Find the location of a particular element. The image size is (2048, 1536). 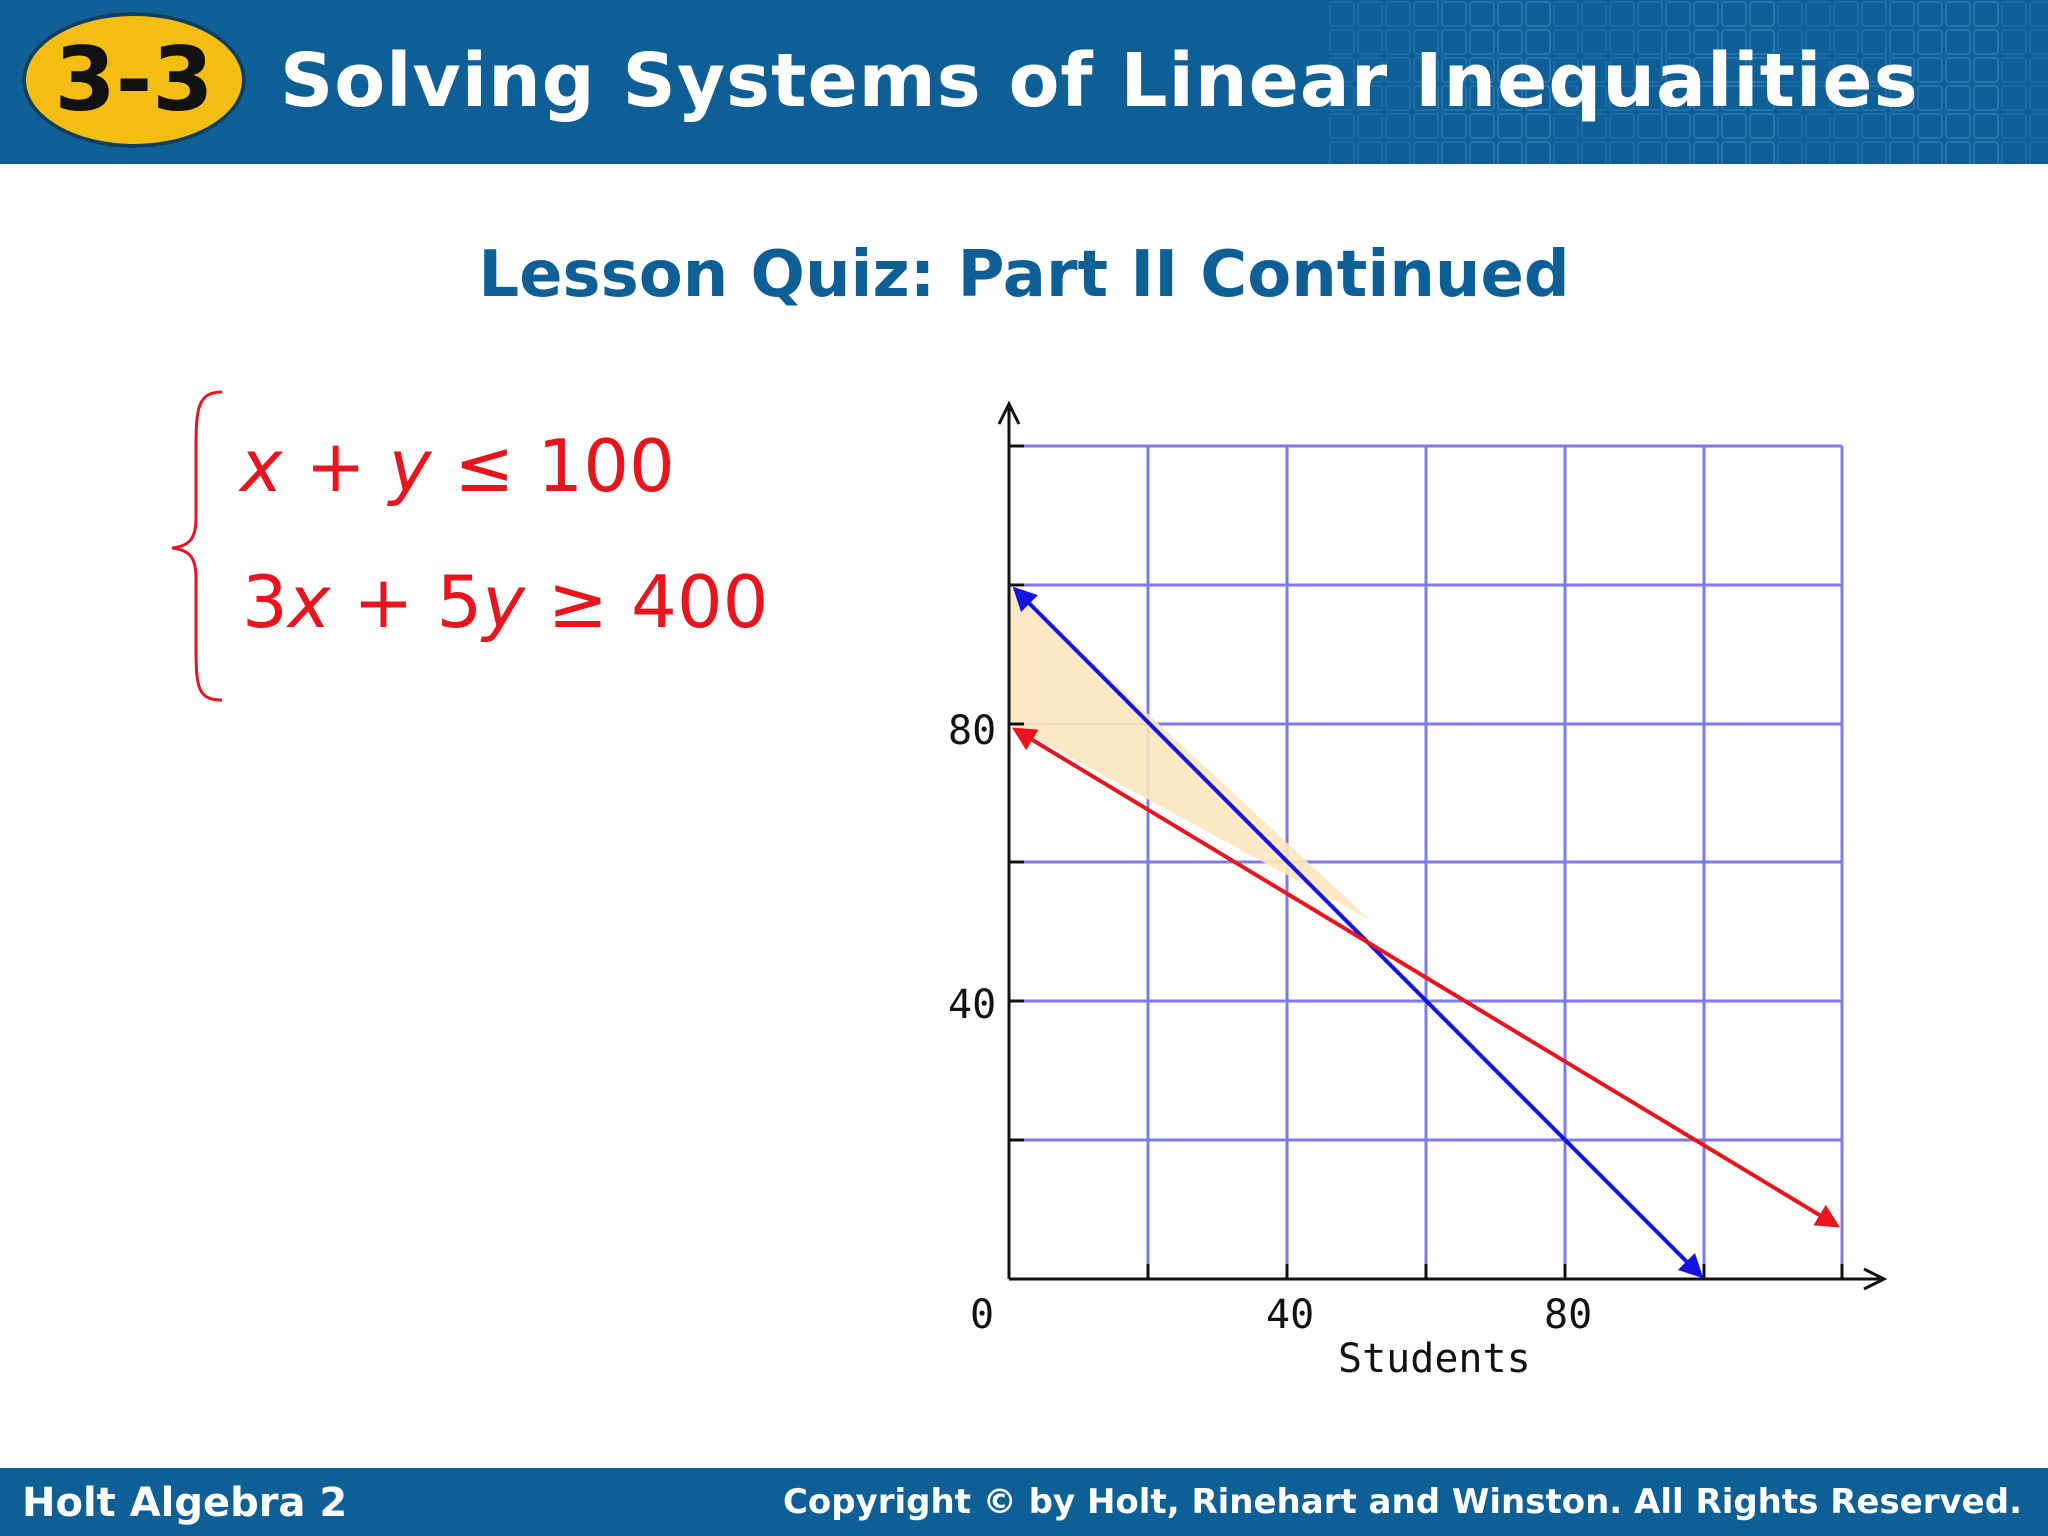

y-axis-arrow is located at coordinates (1009, 412).